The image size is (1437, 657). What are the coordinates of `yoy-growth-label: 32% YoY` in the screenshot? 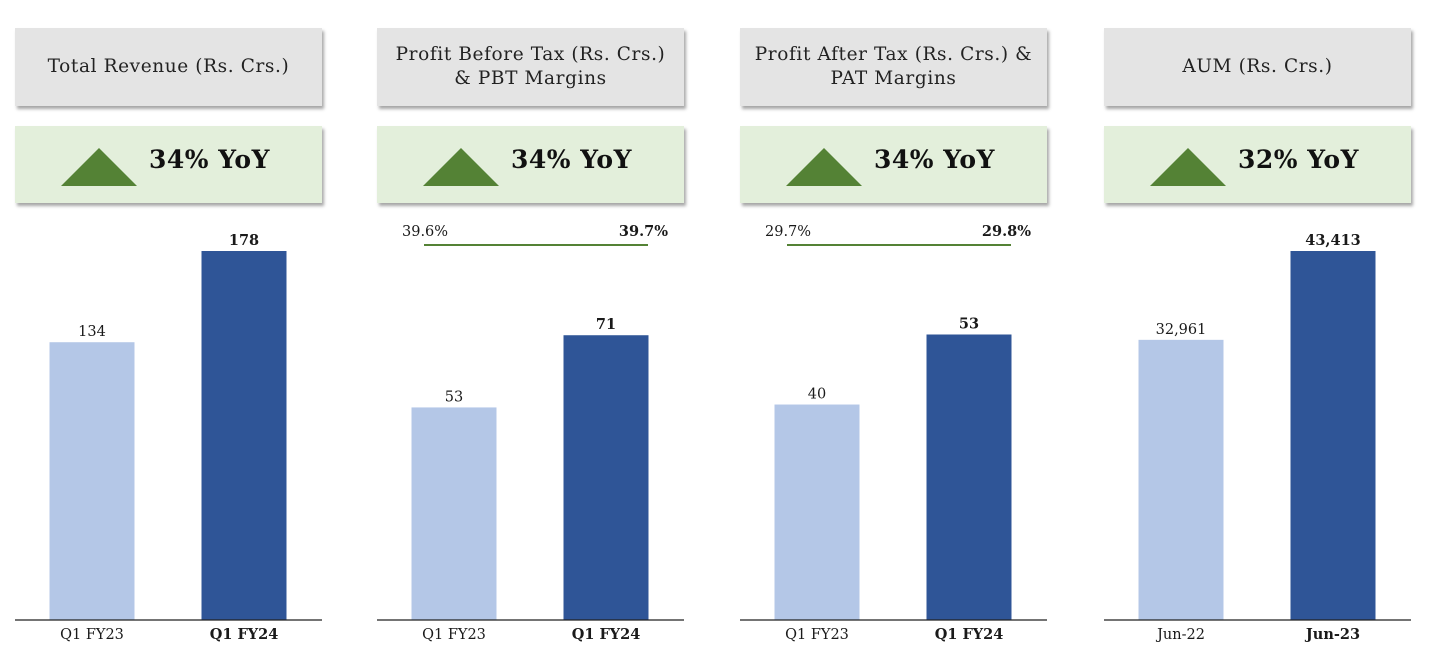 It's located at (1298, 159).